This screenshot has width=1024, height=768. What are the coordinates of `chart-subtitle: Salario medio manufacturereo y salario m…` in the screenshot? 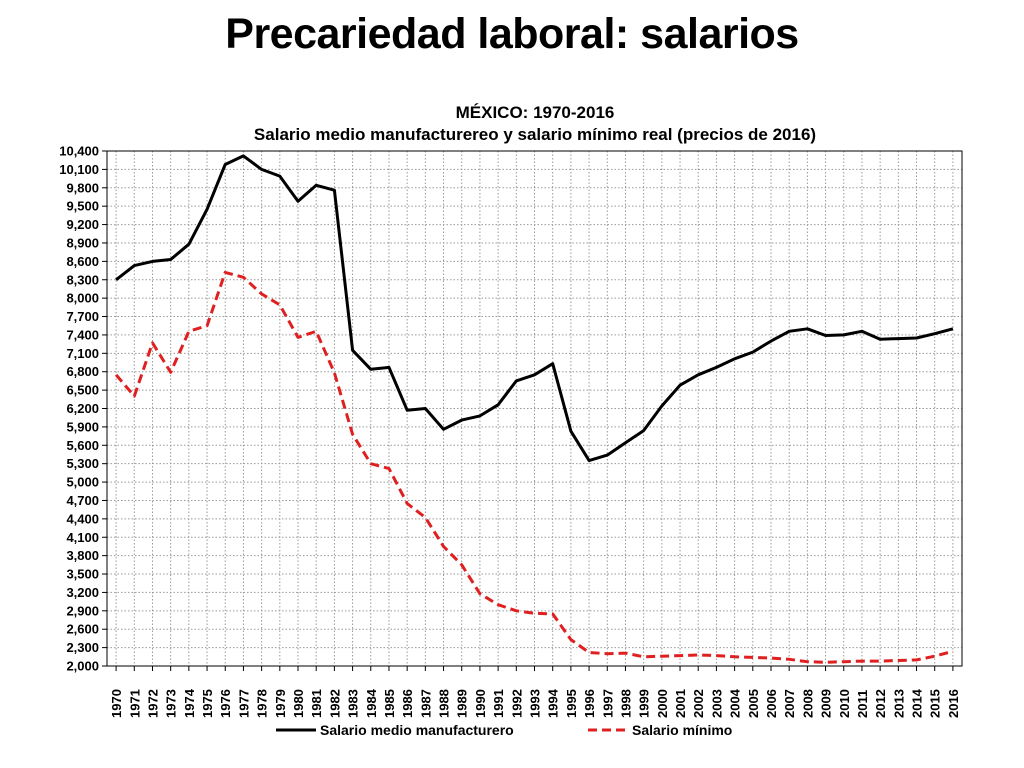 It's located at (535, 134).